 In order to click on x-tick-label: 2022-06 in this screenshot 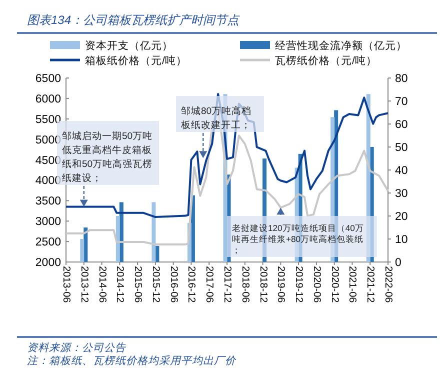, I will do `click(388, 285)`.